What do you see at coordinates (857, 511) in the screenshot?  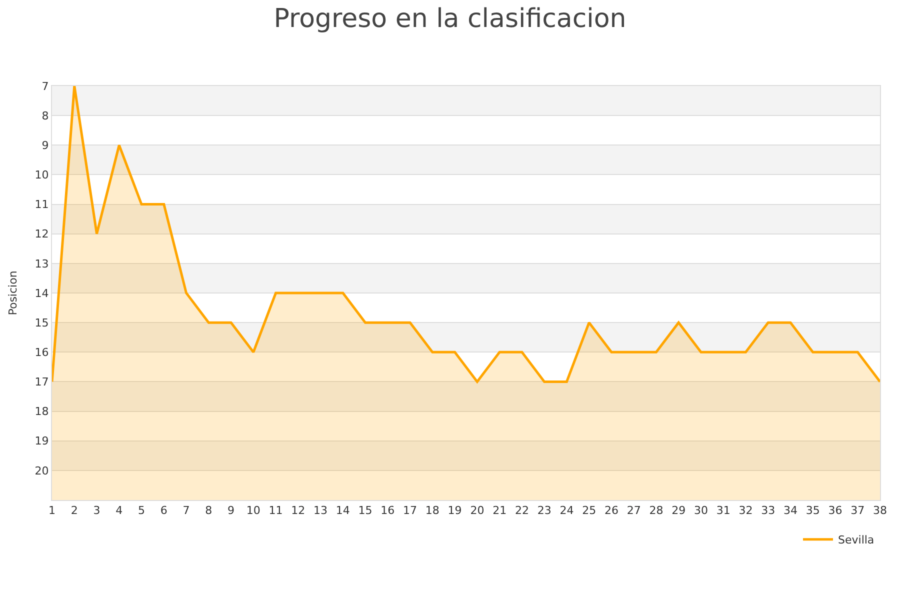 I see `x-tick-label: 37` at bounding box center [857, 511].